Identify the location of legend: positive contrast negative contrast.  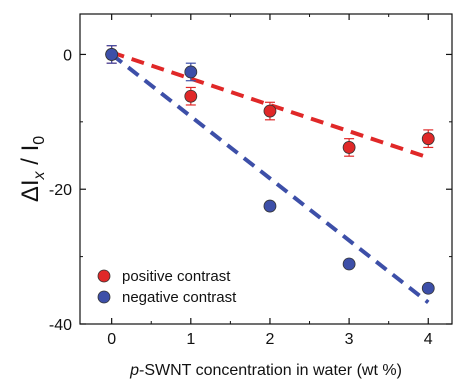
(167, 287).